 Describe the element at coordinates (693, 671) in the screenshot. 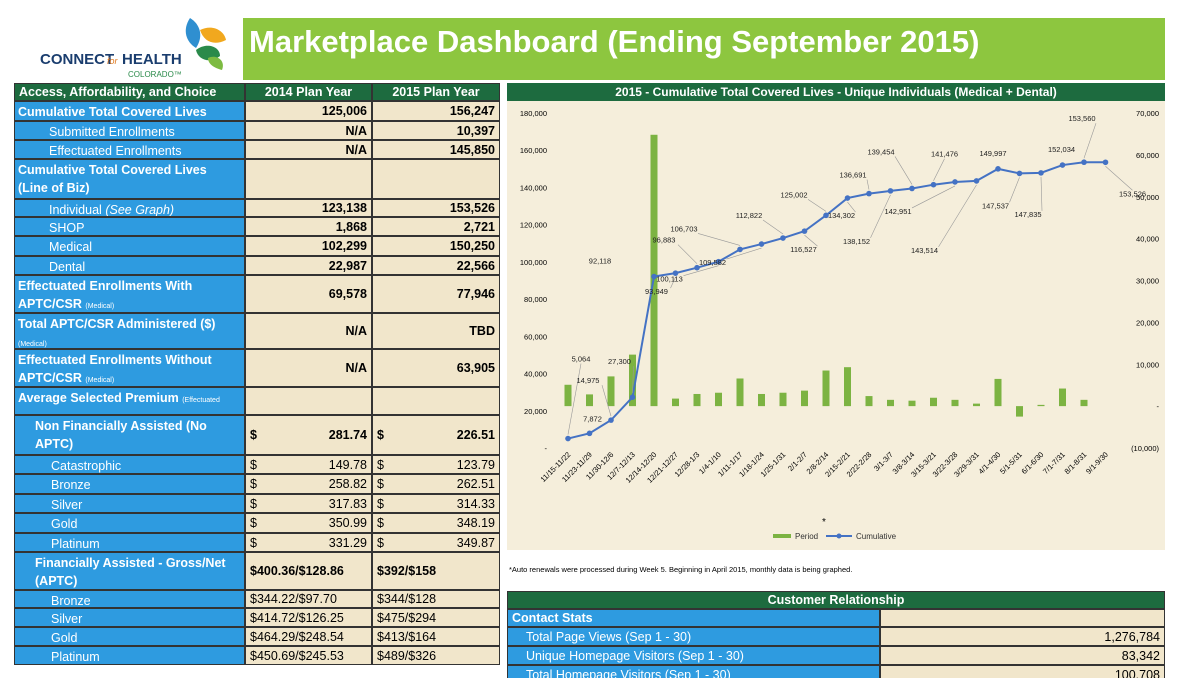

I see `stat-label: Total Homepage Visitors (Sep 1 - 30)` at that location.